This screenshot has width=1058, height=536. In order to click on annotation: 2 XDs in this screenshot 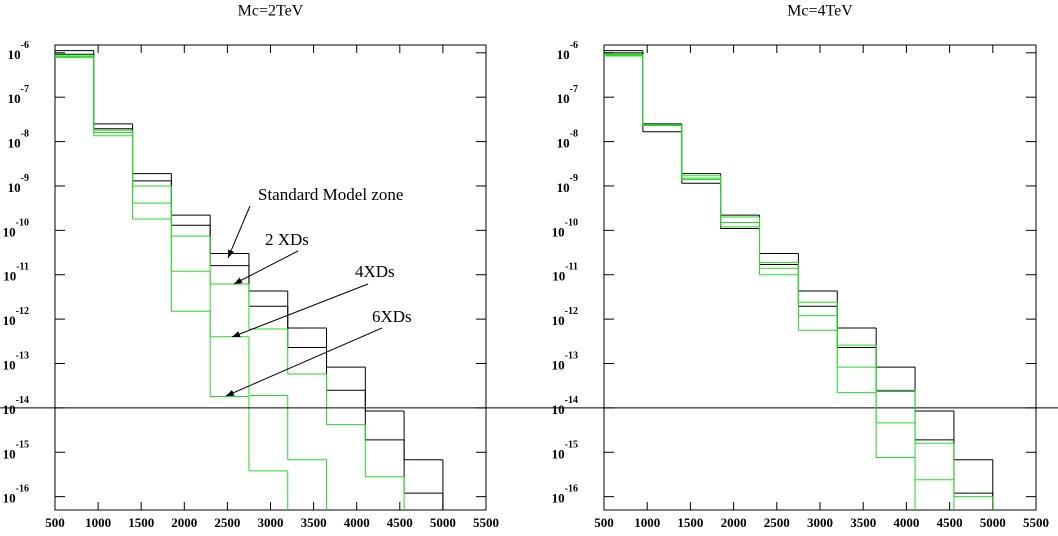, I will do `click(287, 239)`.